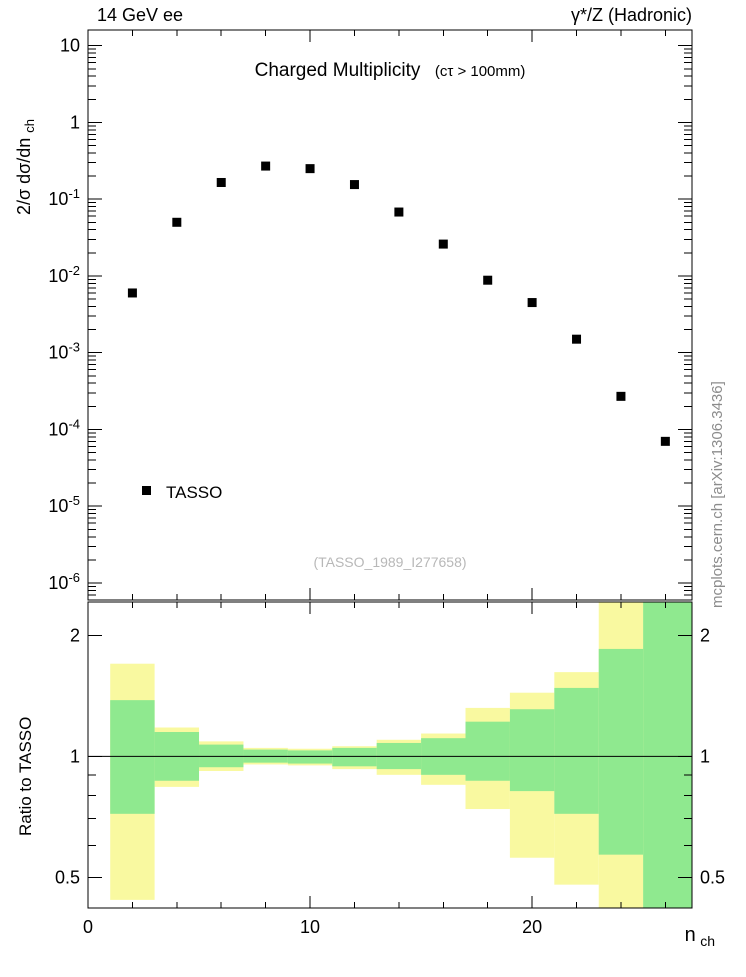  I want to click on top-y-axis-label: 2/σ dσ/dn ch, so click(25, 167).